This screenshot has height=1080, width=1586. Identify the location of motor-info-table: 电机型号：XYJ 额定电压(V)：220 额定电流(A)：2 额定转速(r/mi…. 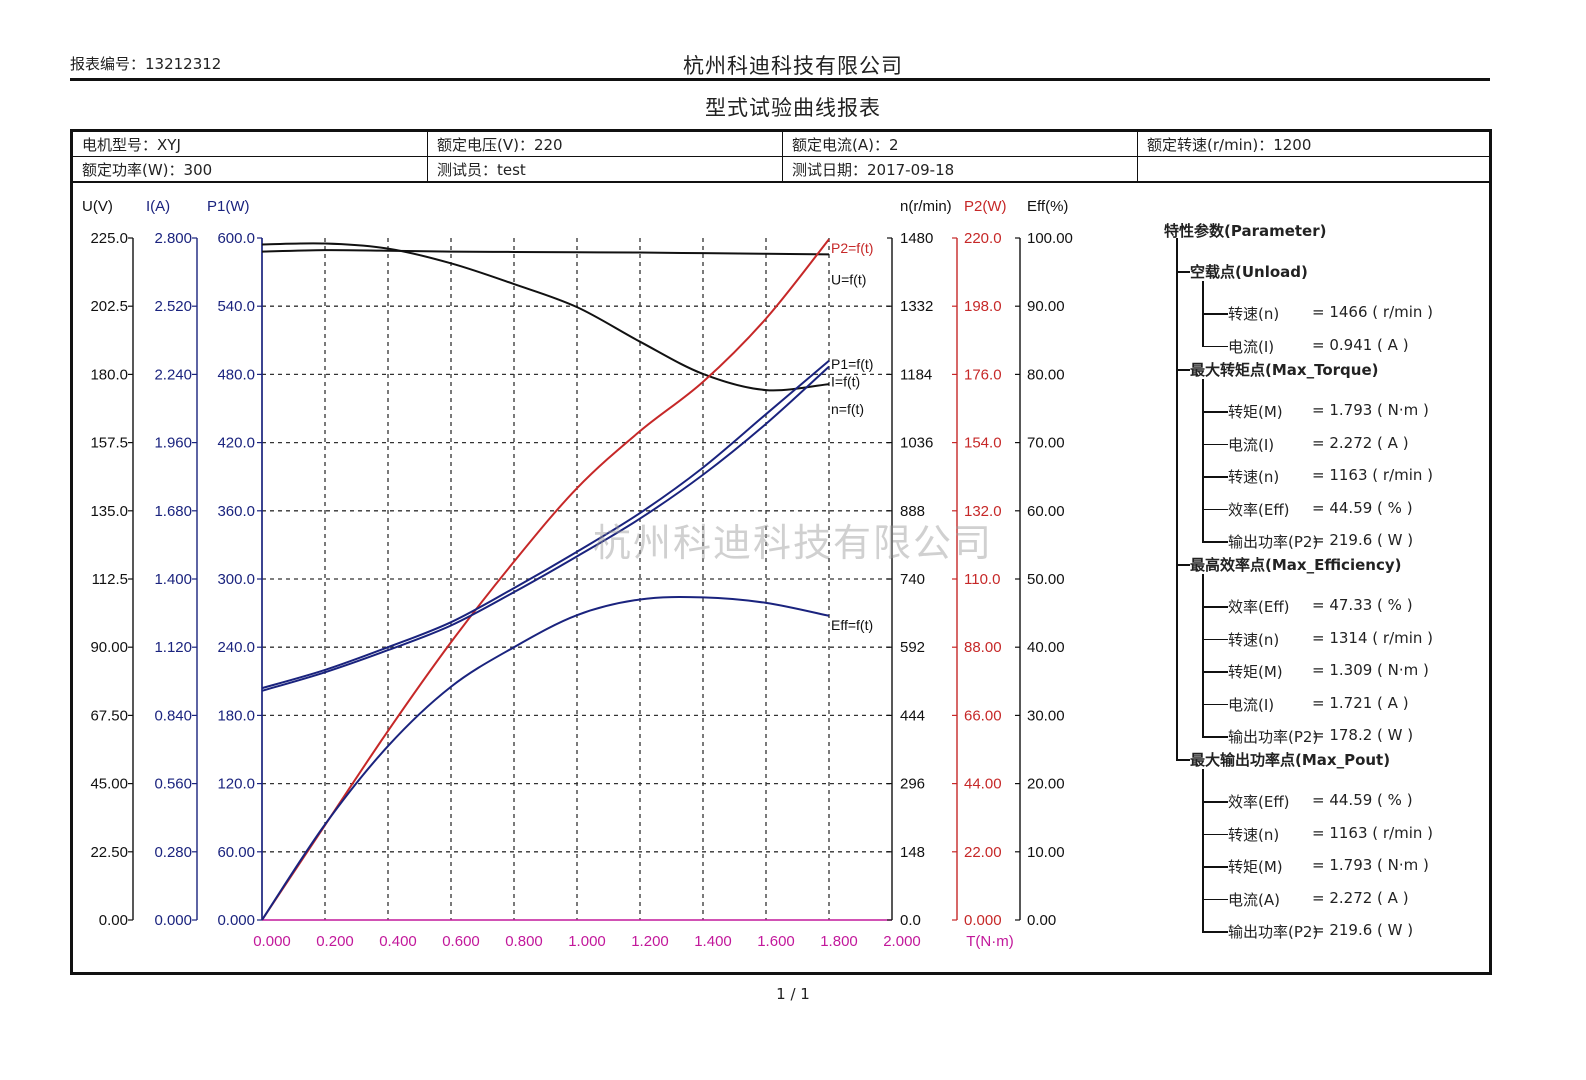
(781, 157).